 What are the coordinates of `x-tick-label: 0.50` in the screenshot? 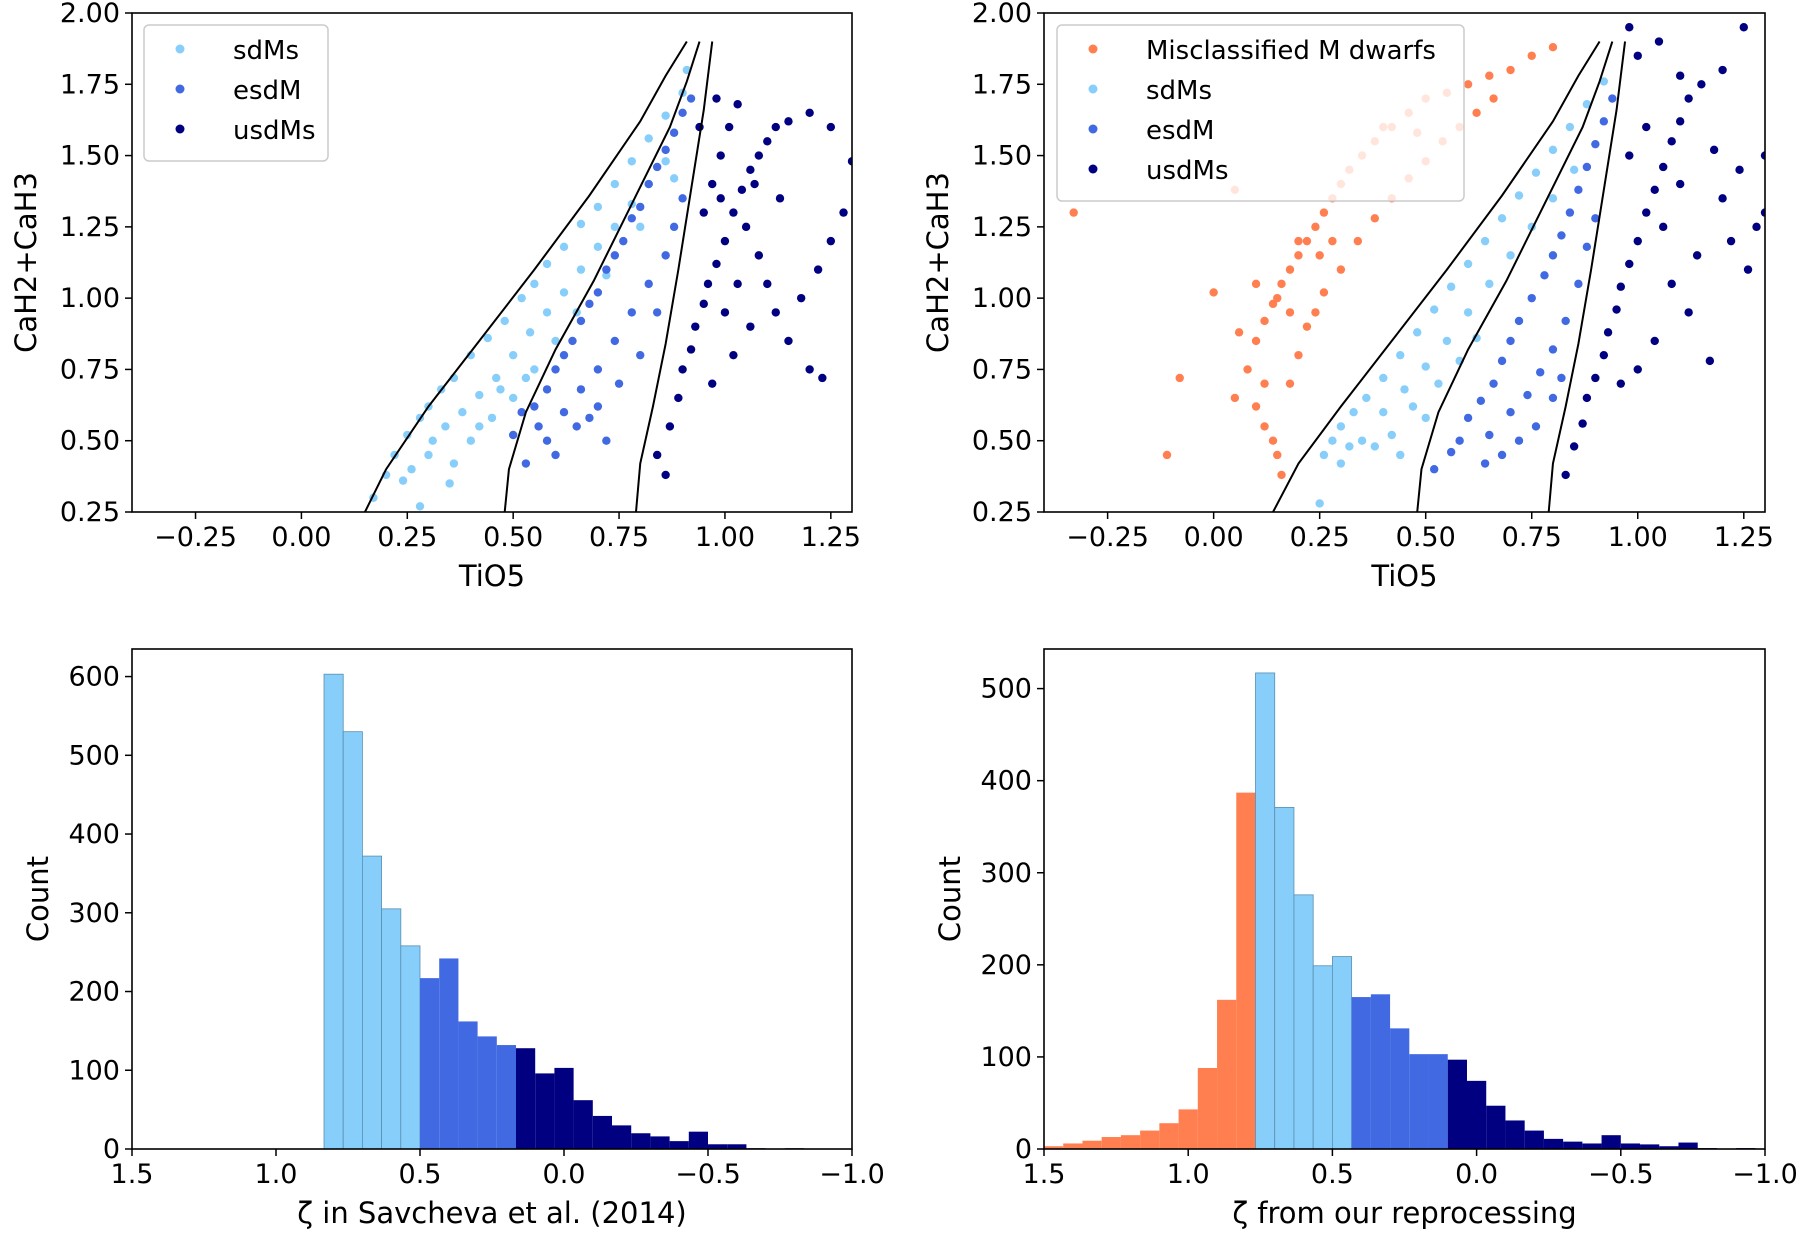 It's located at (513, 537).